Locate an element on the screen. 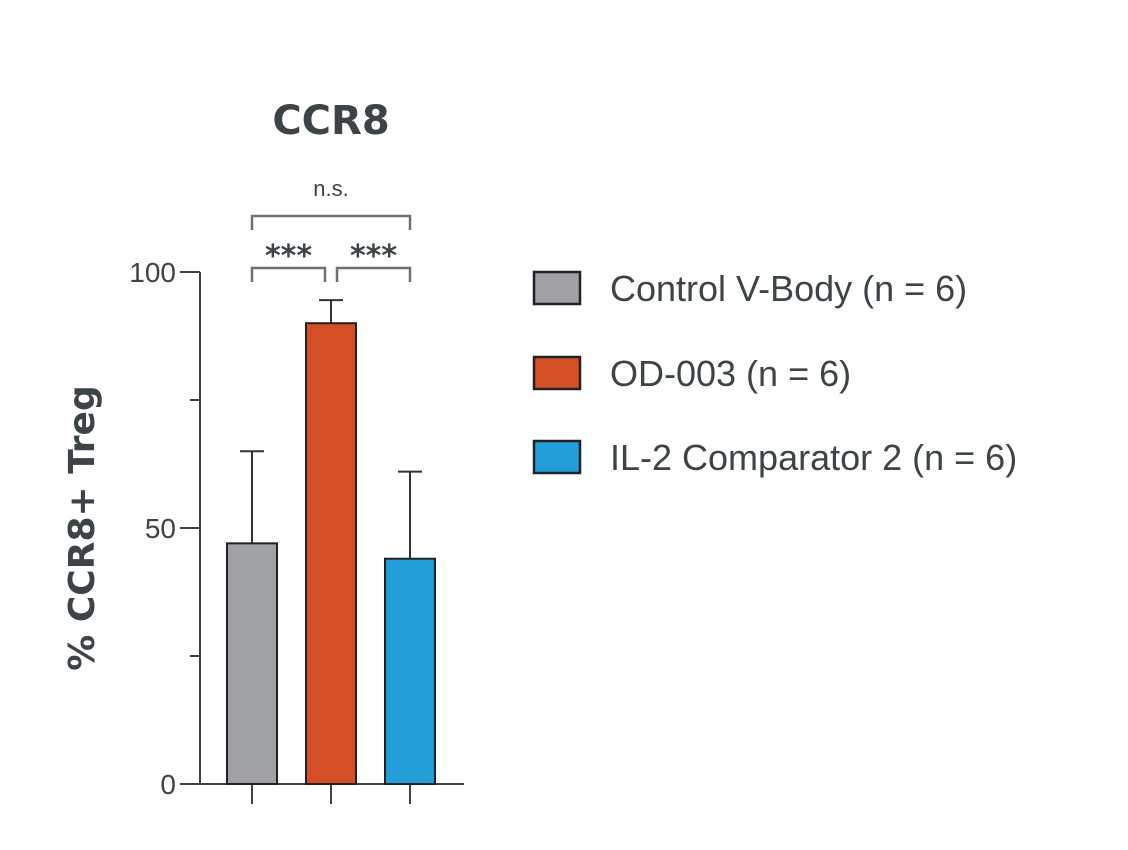 The height and width of the screenshot is (850, 1128). y-tick-label: 100 is located at coordinates (152, 272).